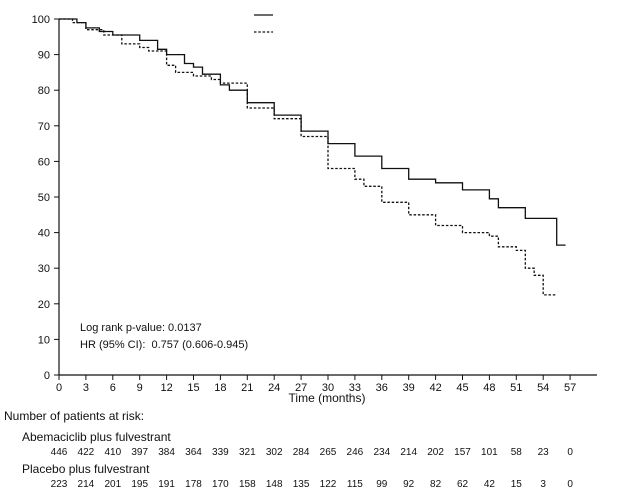  What do you see at coordinates (382, 452) in the screenshot?
I see `risk-table-cell: 234` at bounding box center [382, 452].